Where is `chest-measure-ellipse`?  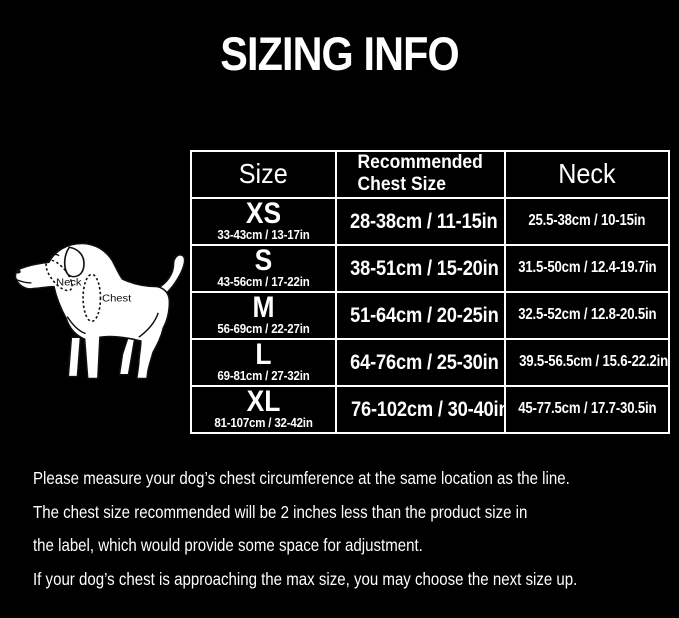
chest-measure-ellipse is located at coordinates (92, 298).